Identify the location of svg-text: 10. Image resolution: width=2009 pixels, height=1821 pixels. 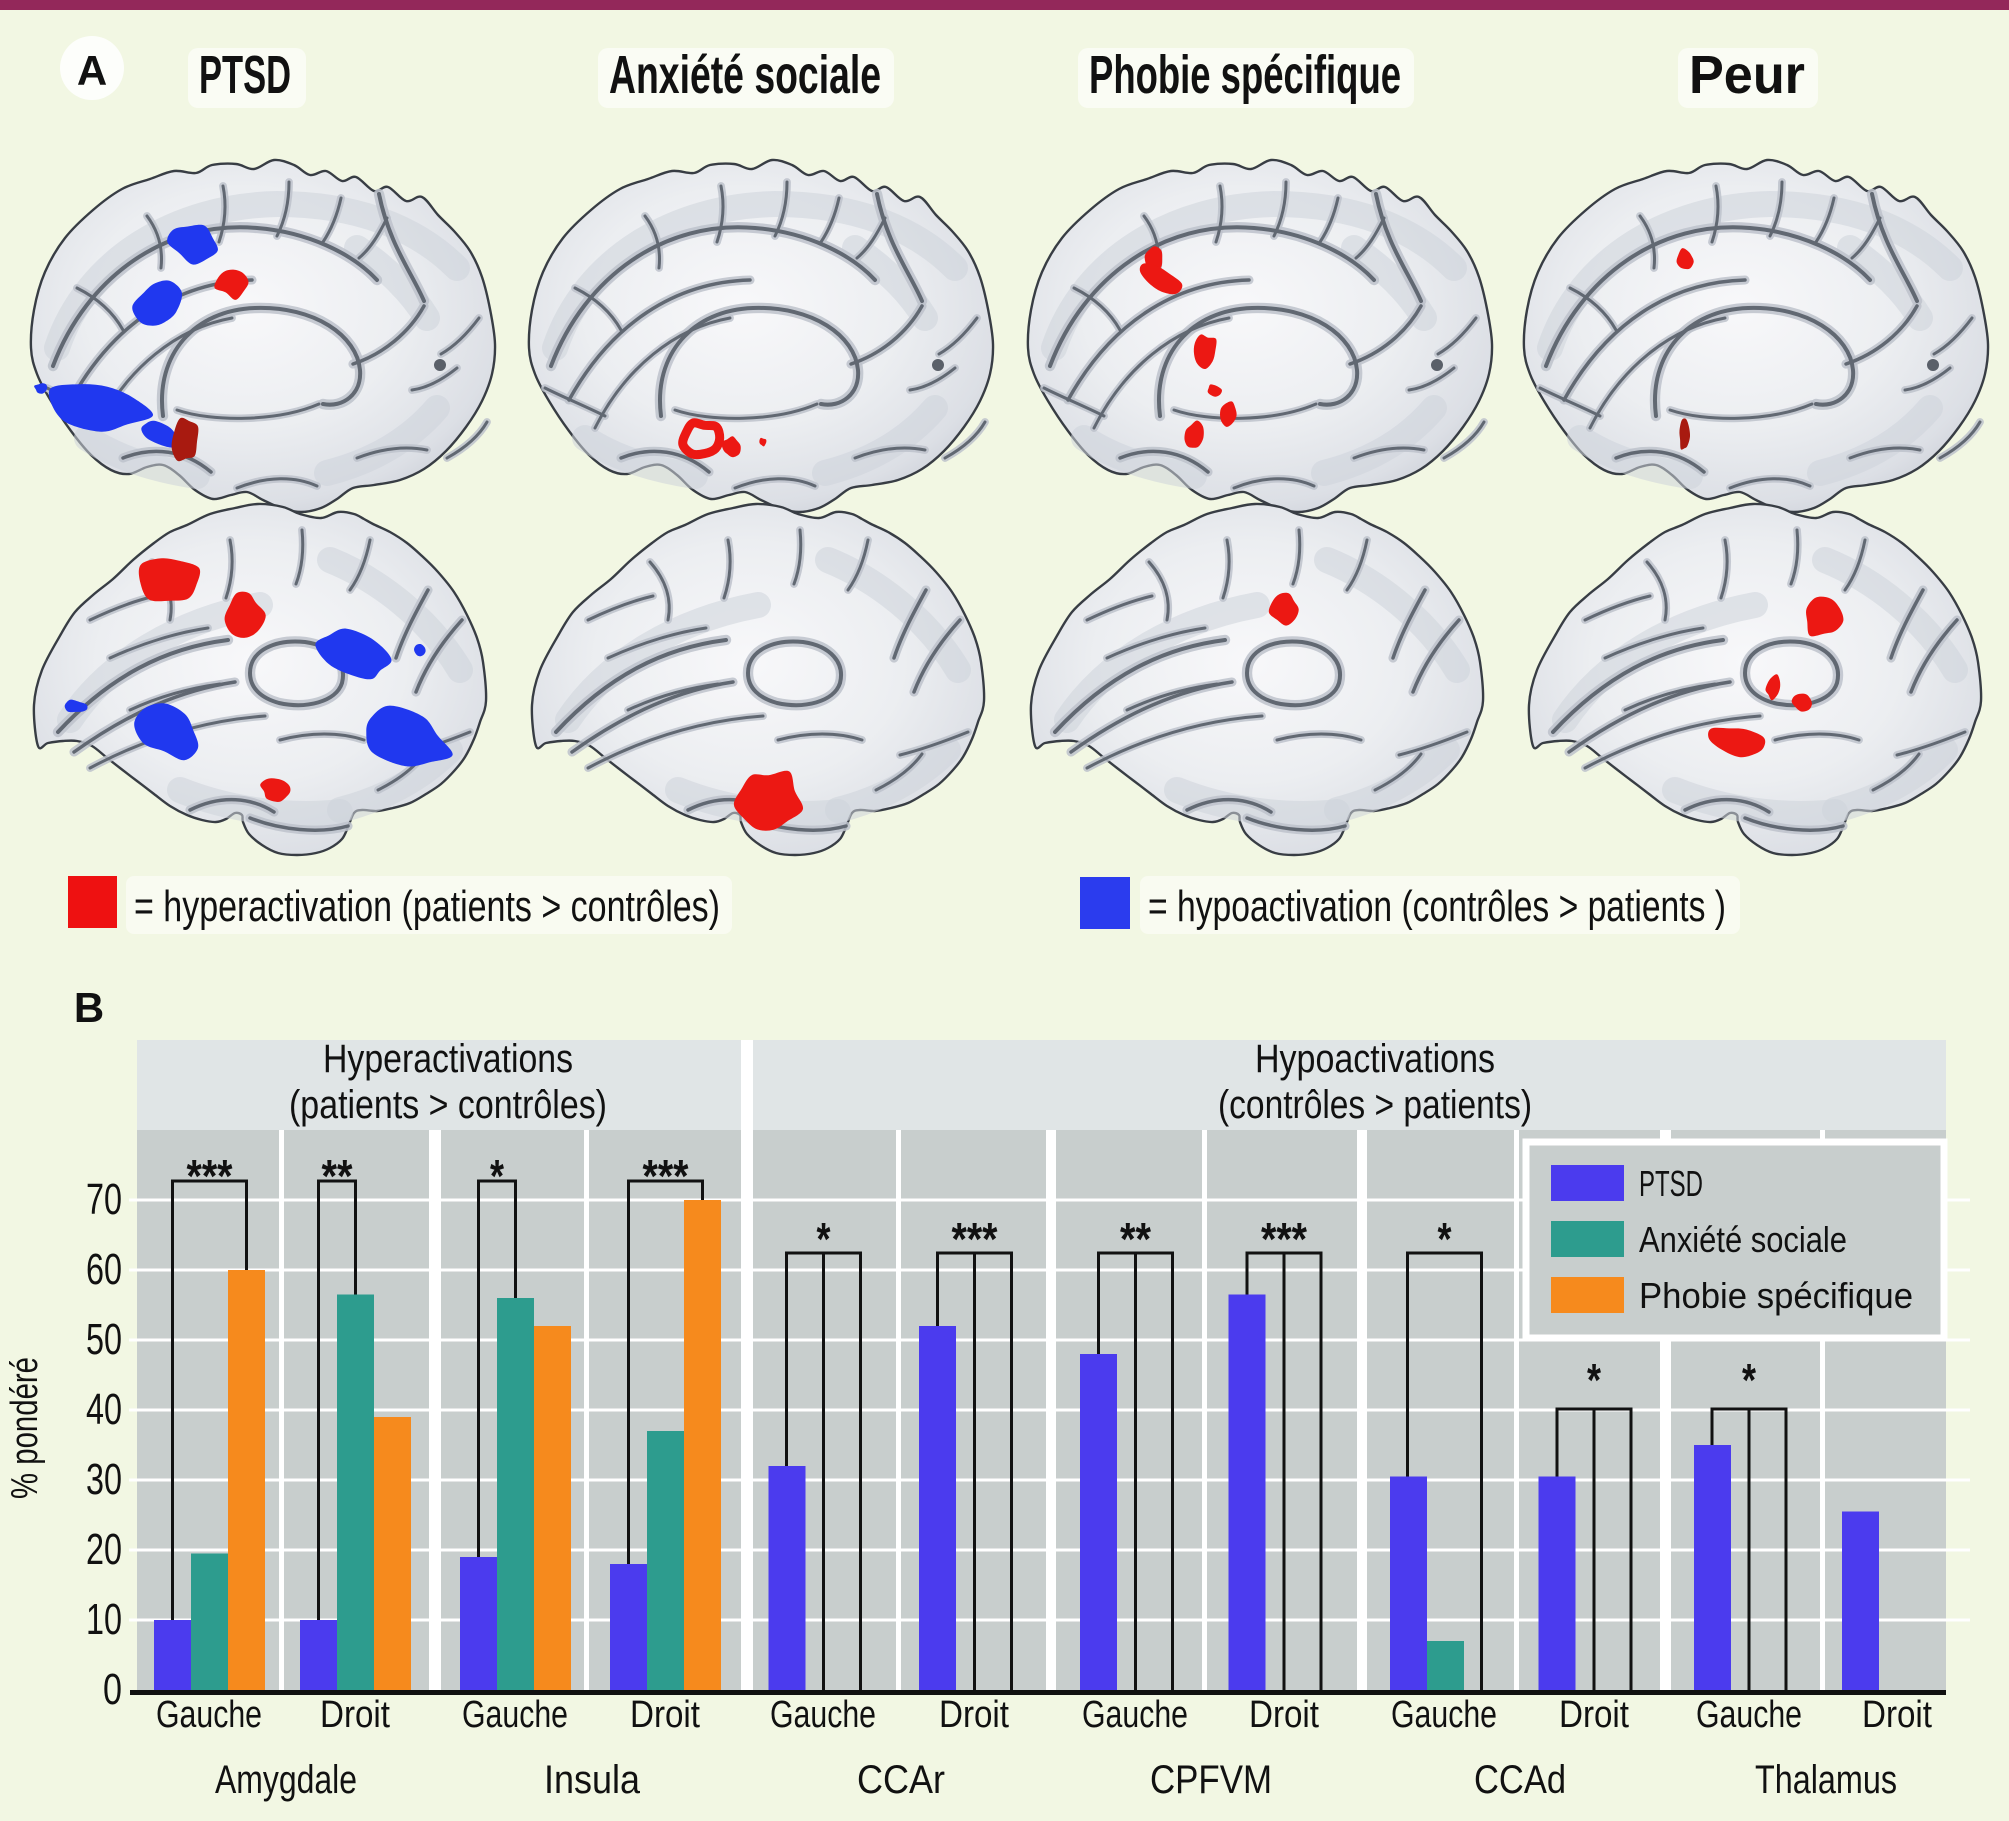
(104, 1619).